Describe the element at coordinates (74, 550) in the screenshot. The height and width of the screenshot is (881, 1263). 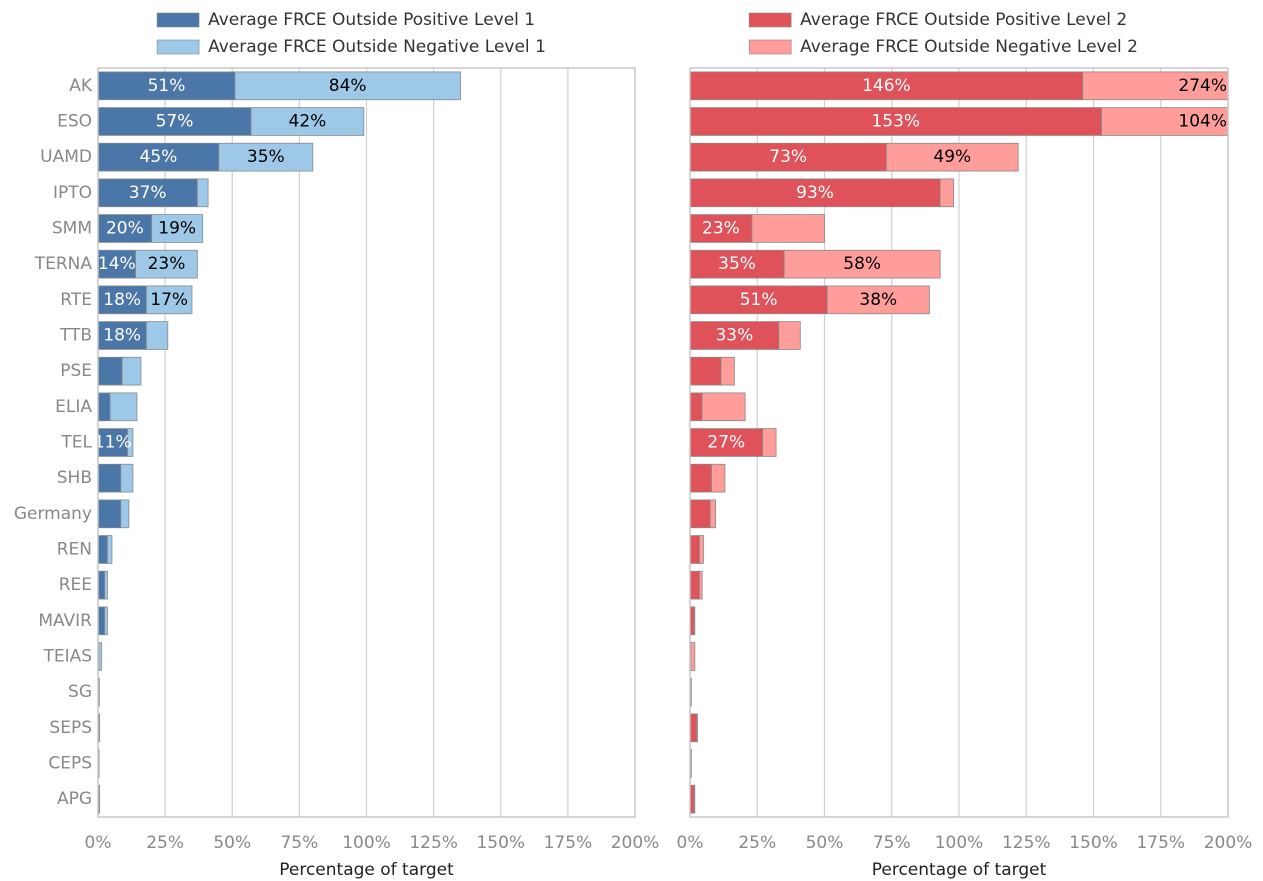
I see `y-tick-label: REN` at that location.